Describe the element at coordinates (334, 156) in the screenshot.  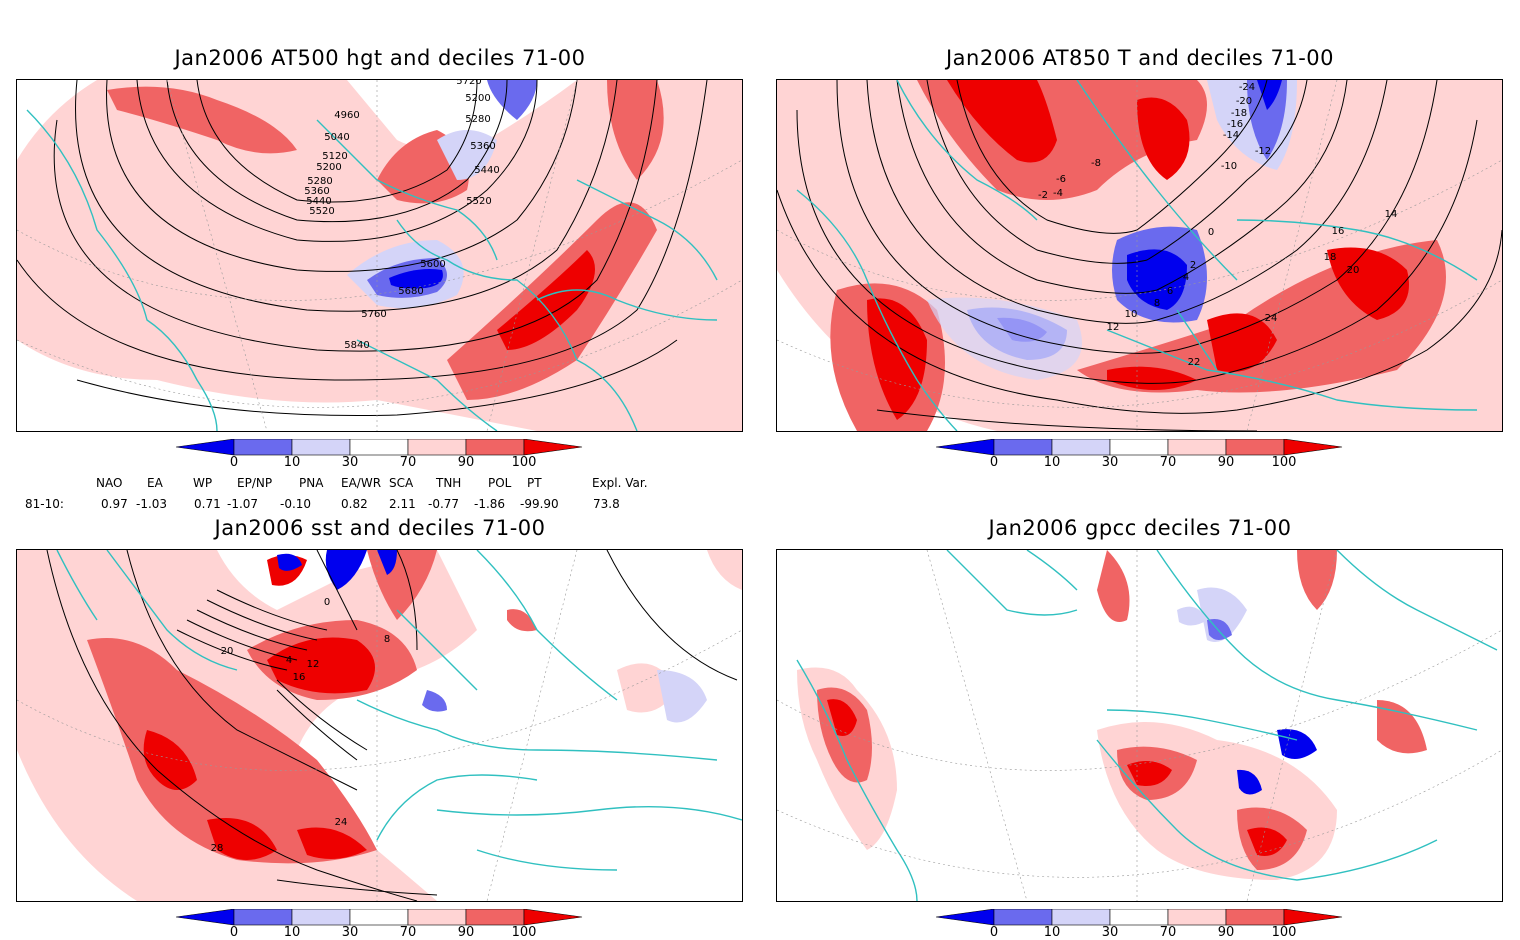
I see `contour-label: 5120` at that location.